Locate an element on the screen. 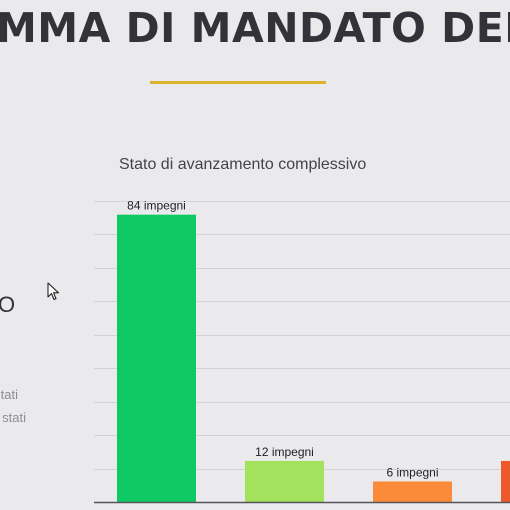 The width and height of the screenshot is (510, 510). chart-data-label: 84 impegni is located at coordinates (156, 206).